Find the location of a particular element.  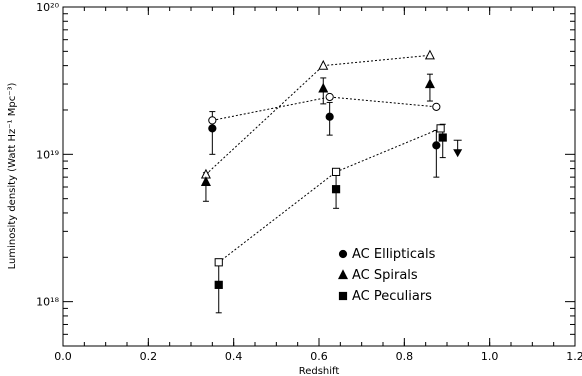

legend-square-marker is located at coordinates (343, 296).